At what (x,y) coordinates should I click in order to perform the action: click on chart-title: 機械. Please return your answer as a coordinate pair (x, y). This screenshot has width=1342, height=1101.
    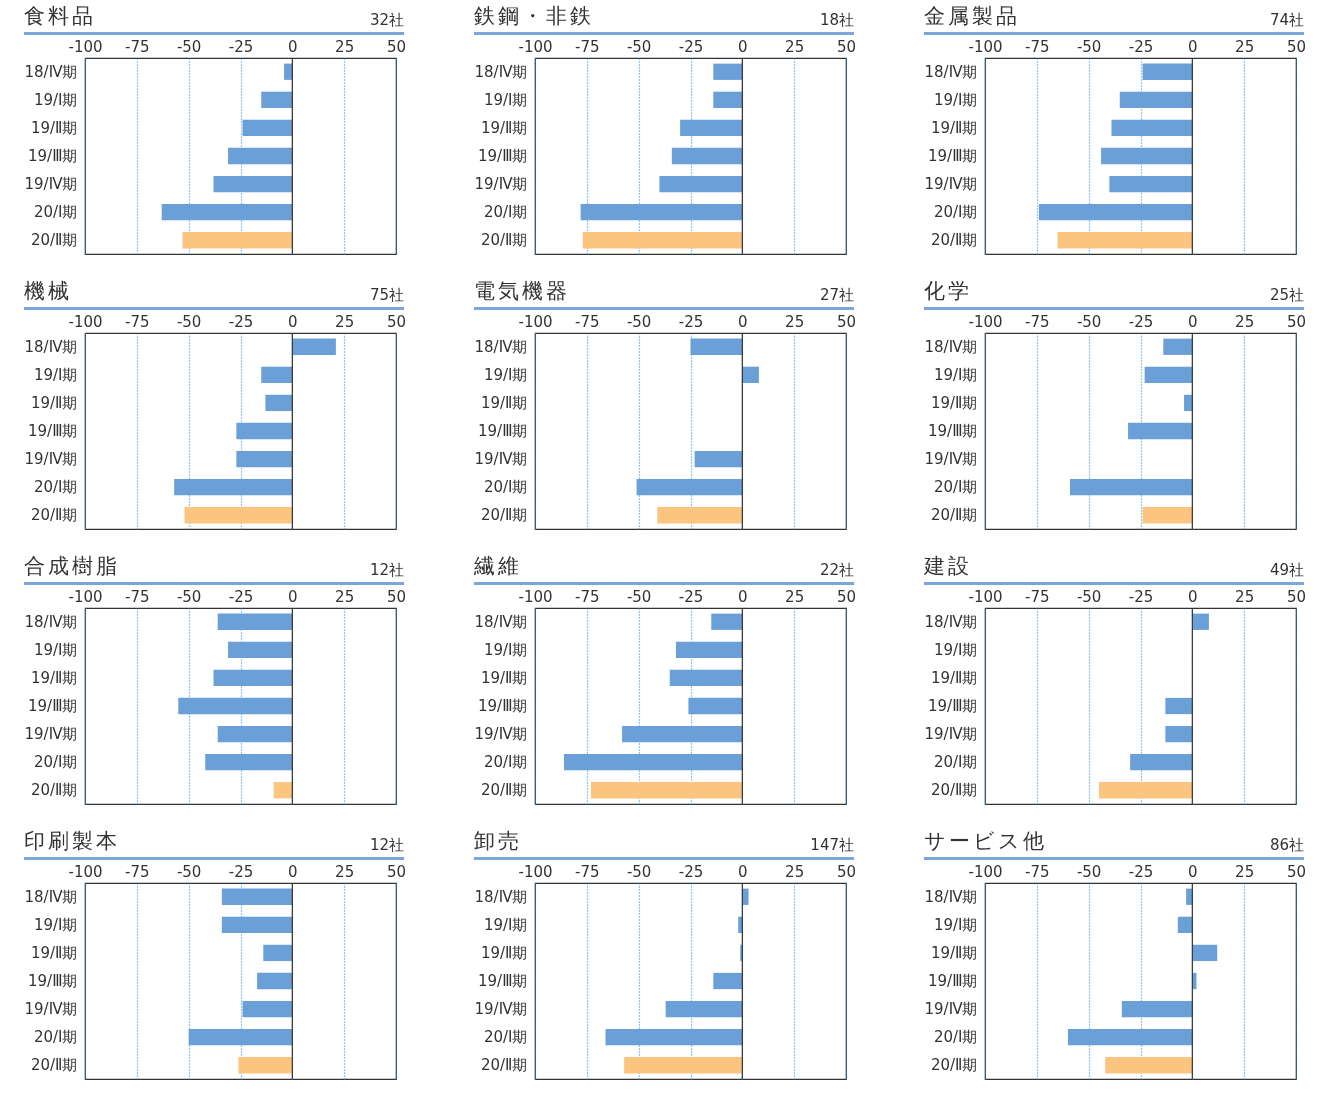
    Looking at the image, I should click on (48, 291).